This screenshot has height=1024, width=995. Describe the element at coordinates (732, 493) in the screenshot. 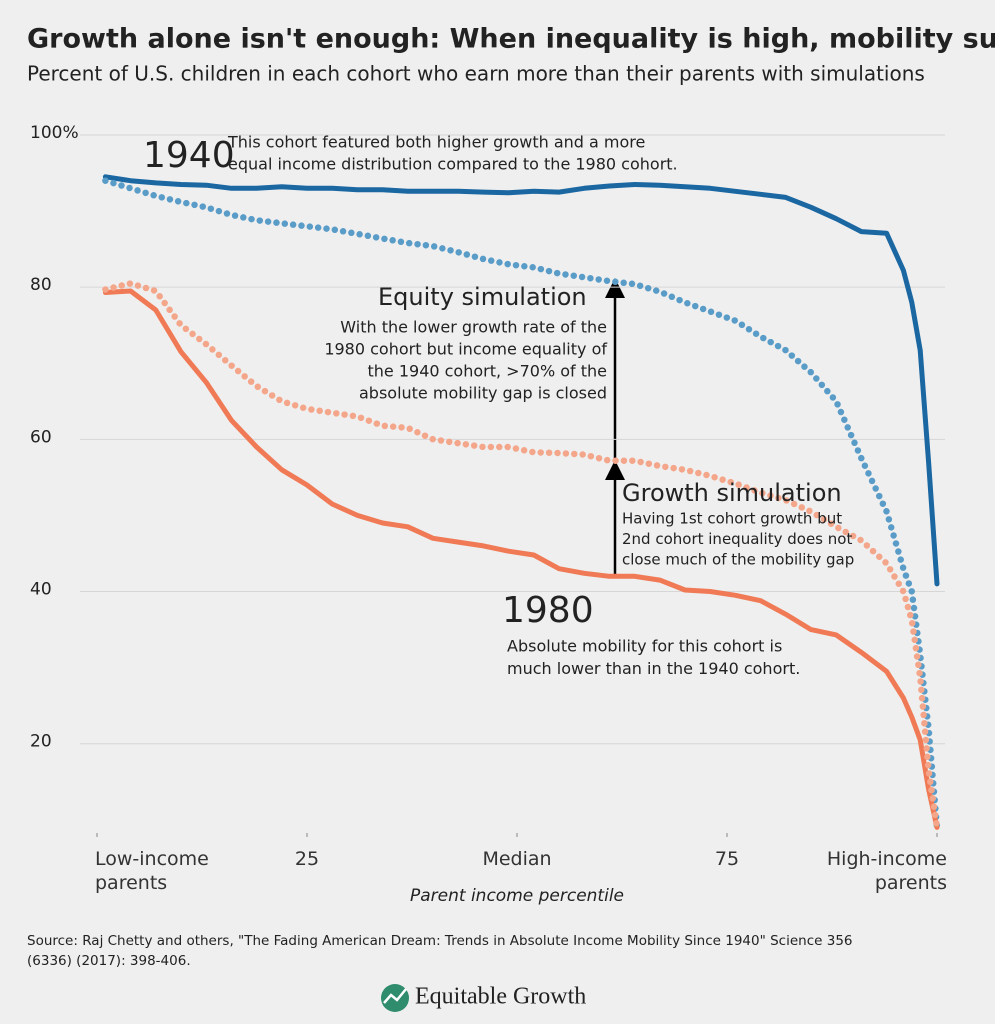

I see `series-label: Growth simulation` at that location.